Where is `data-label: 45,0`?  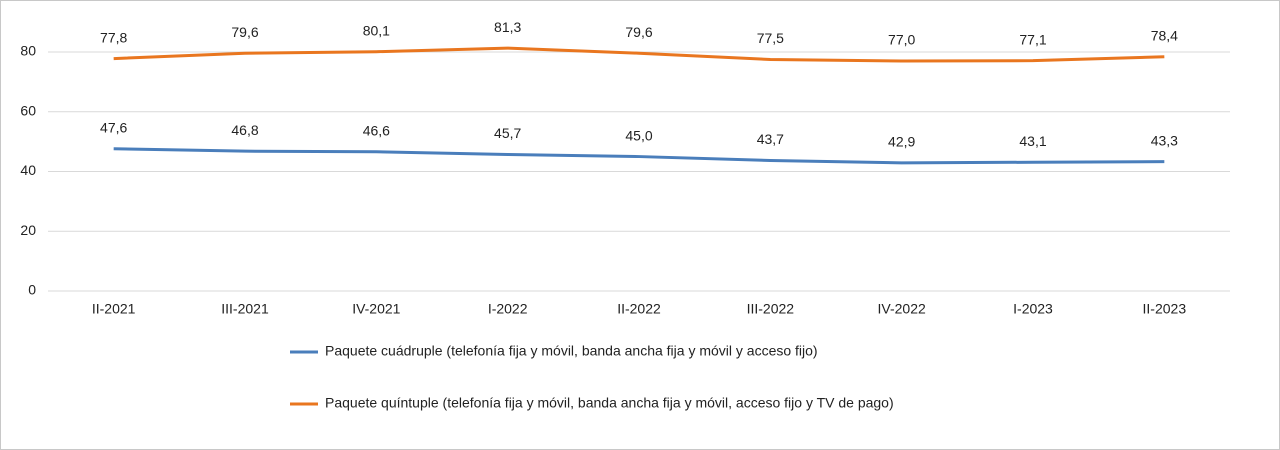
data-label: 45,0 is located at coordinates (638, 135).